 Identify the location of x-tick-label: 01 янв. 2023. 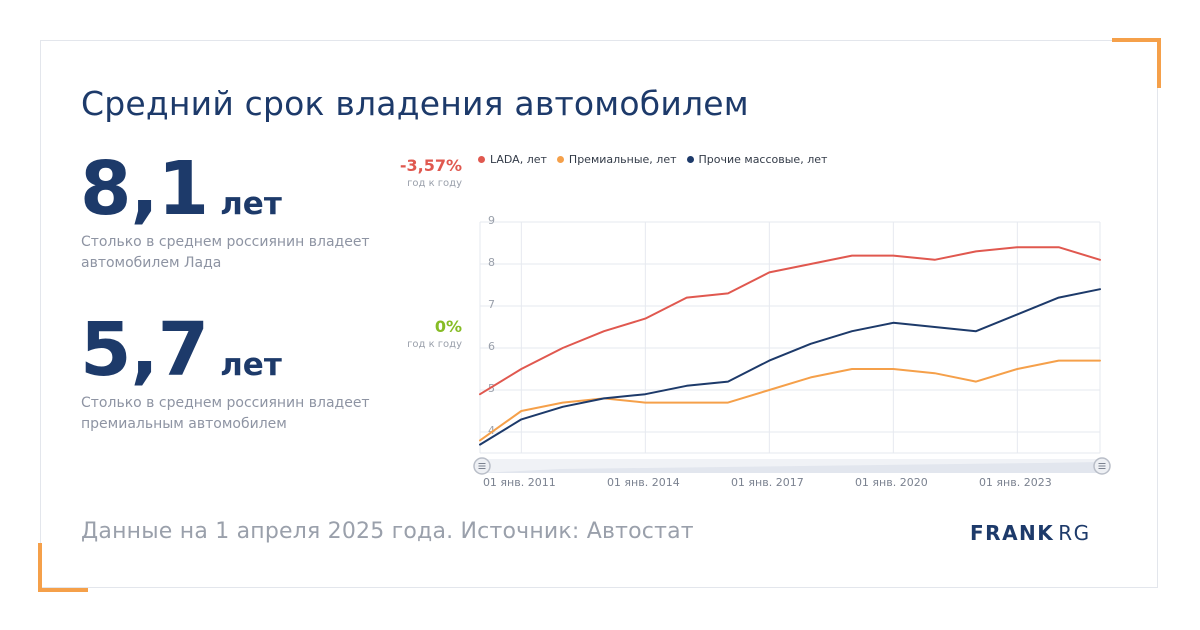
(1015, 482).